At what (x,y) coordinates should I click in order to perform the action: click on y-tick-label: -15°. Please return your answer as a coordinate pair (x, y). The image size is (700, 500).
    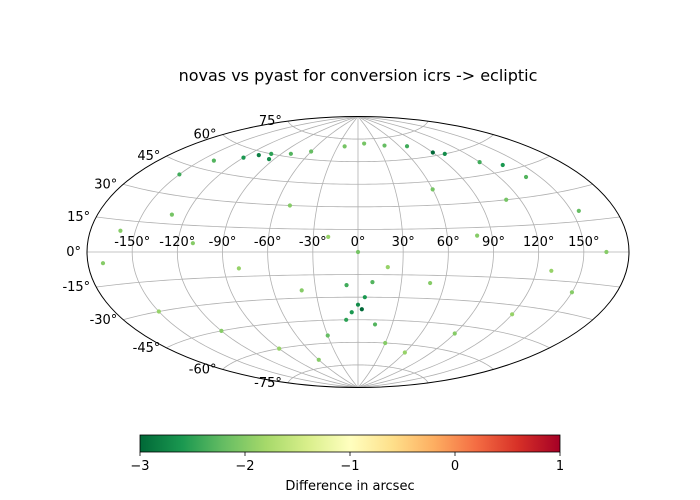
    Looking at the image, I should click on (76, 287).